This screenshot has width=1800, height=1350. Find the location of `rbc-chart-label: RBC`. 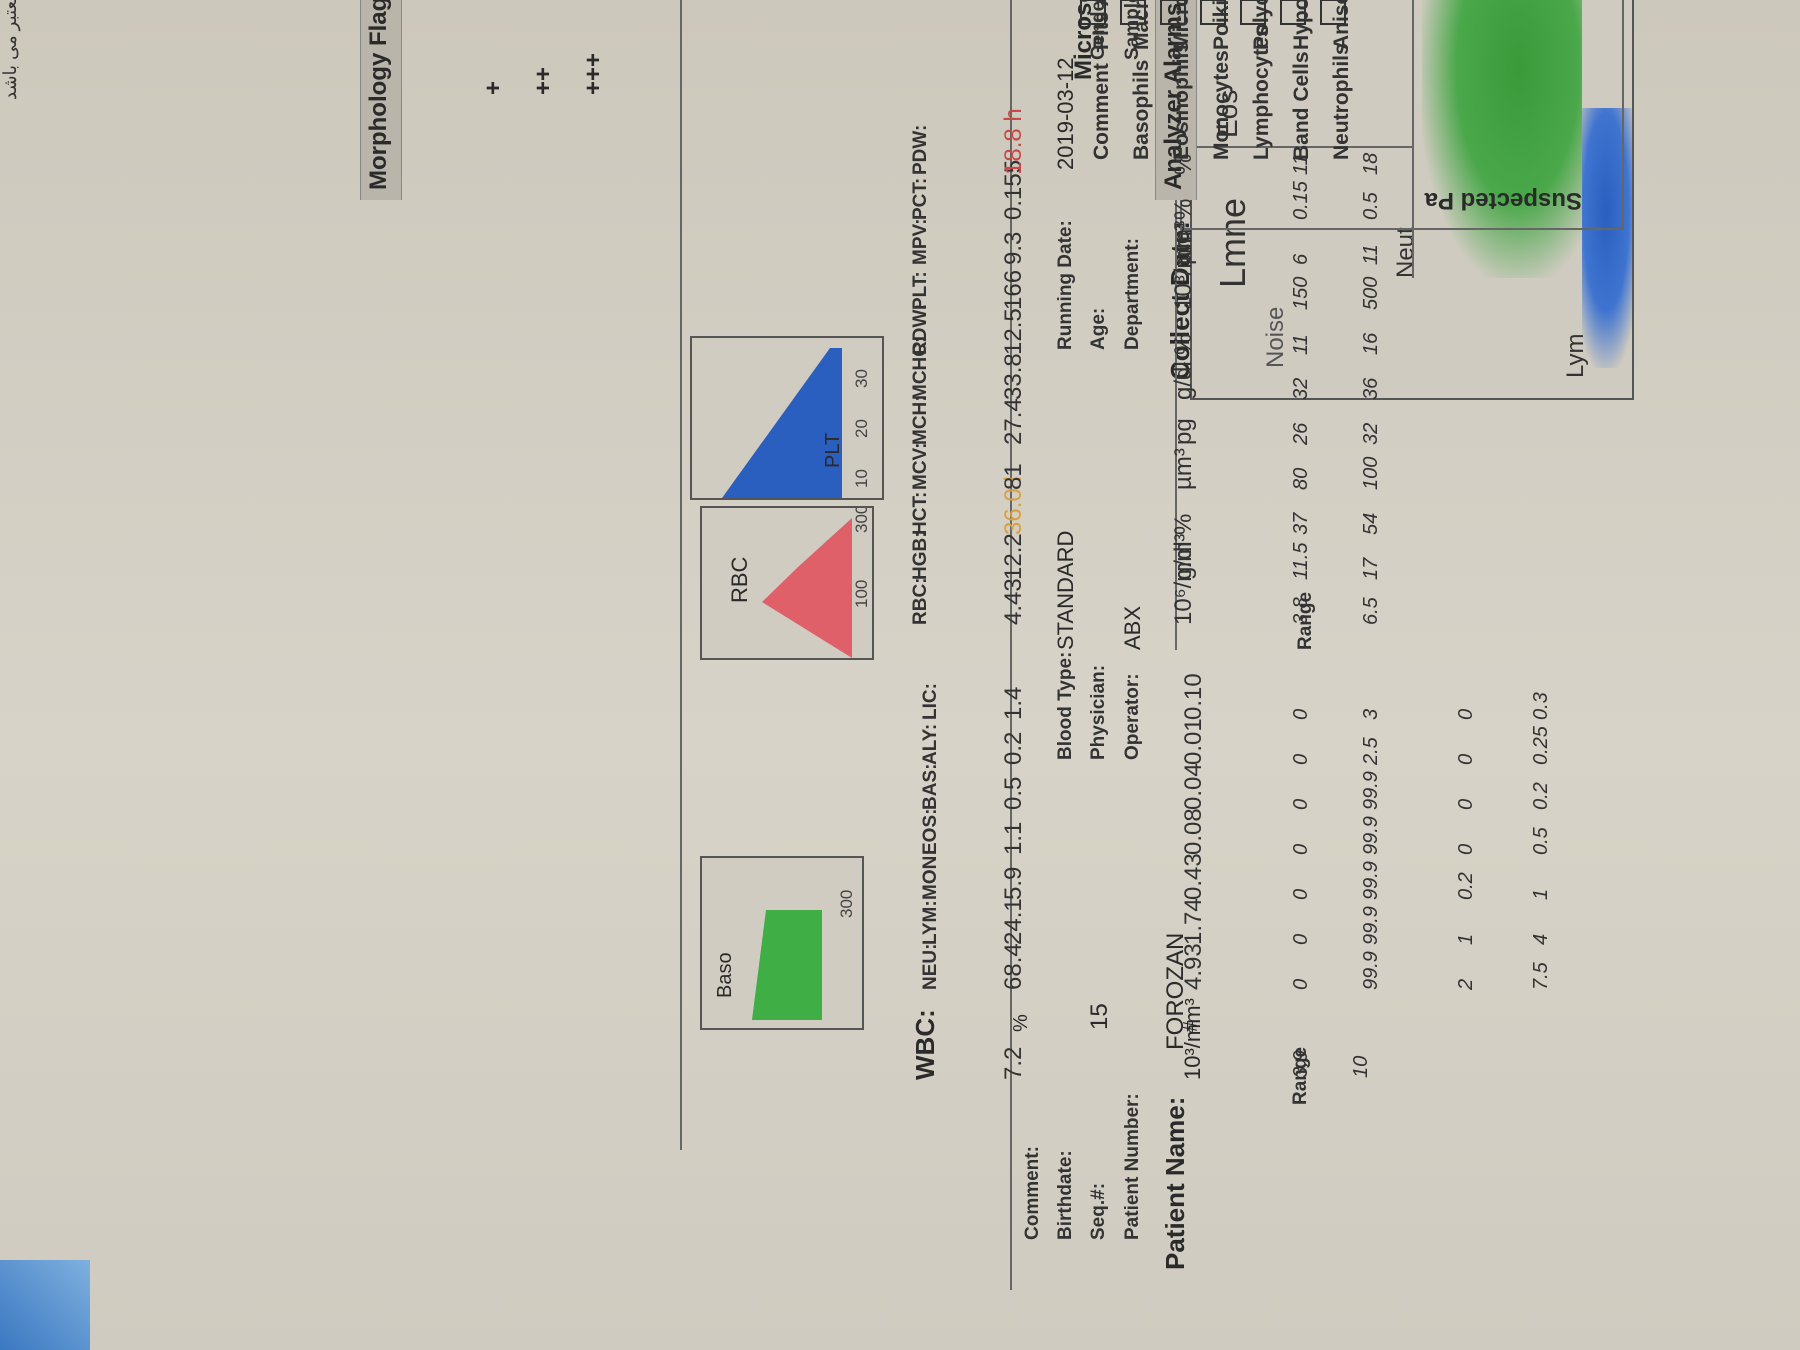

rbc-chart-label: RBC is located at coordinates (740, 580).